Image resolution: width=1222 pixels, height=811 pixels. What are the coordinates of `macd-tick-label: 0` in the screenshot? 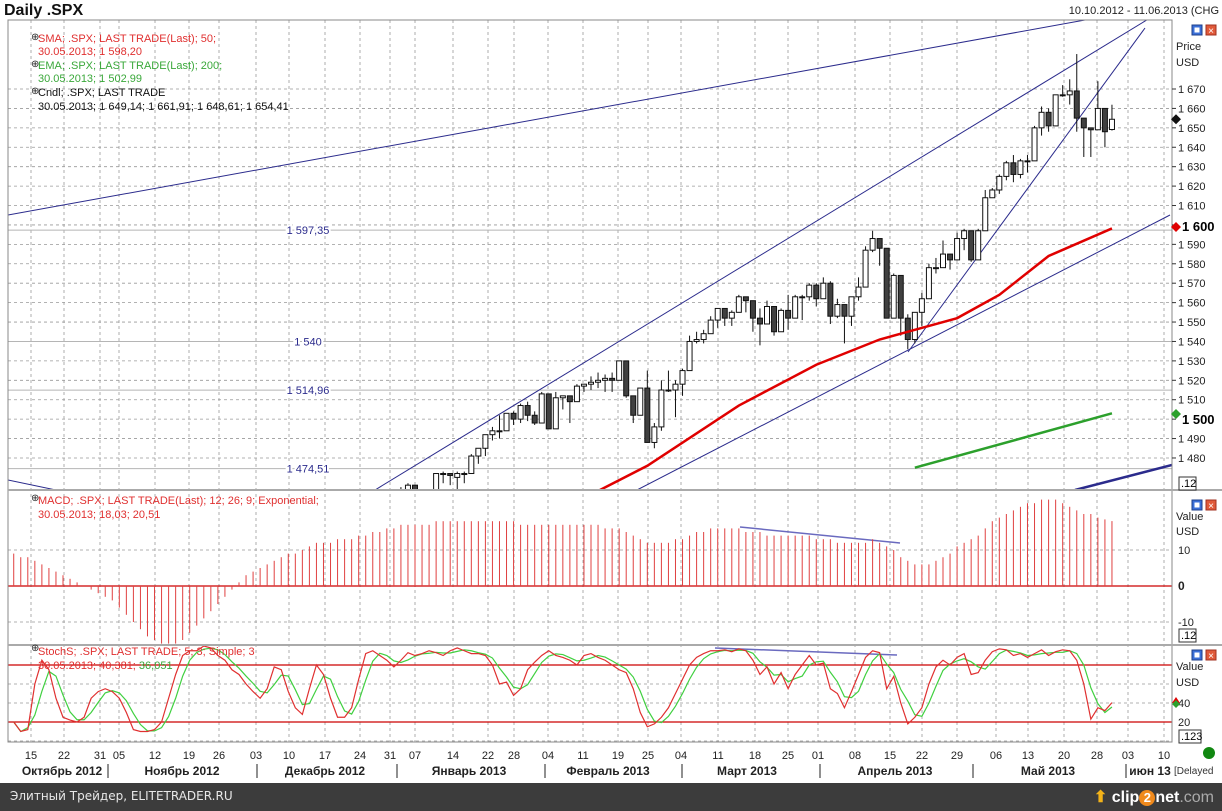 It's located at (1181, 586).